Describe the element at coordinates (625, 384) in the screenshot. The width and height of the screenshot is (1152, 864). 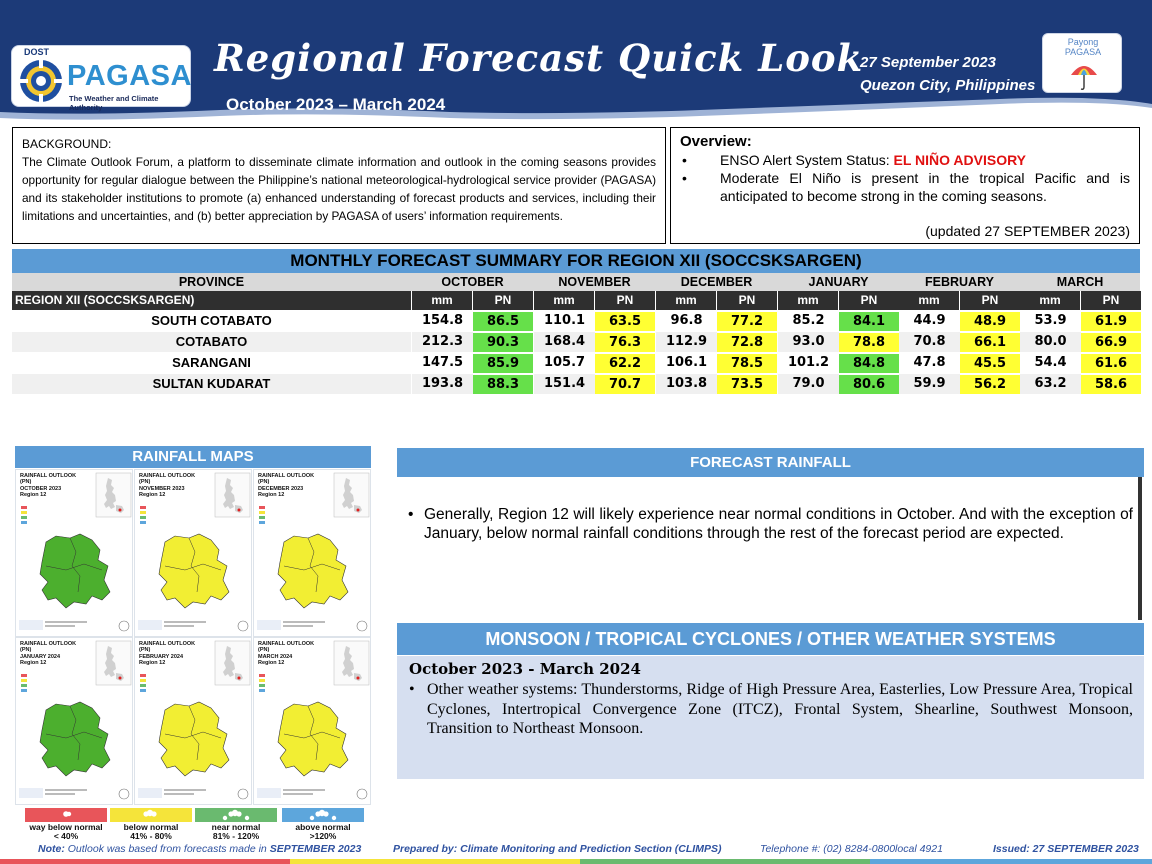
I see `percent-normal-value: 70.7` at that location.